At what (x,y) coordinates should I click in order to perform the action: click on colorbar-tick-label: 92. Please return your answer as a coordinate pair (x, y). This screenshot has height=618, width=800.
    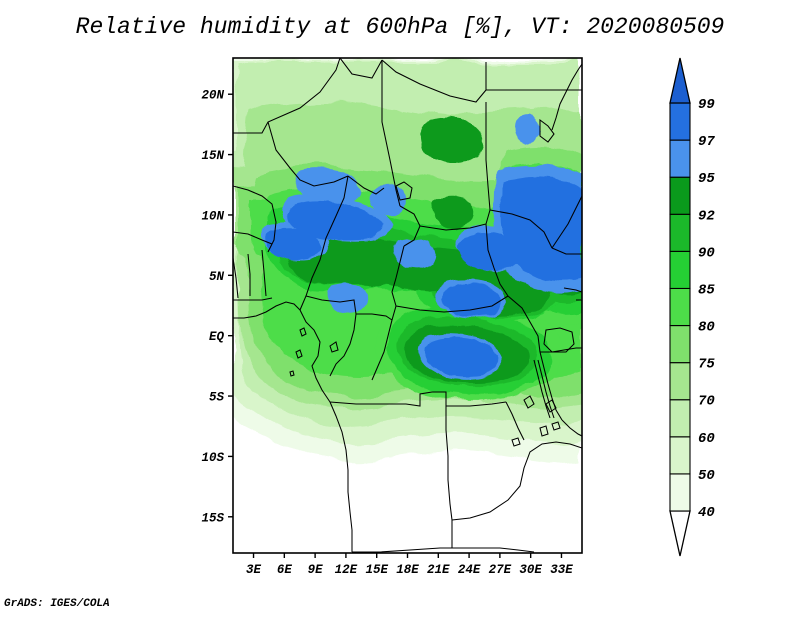
    Looking at the image, I should click on (706, 216).